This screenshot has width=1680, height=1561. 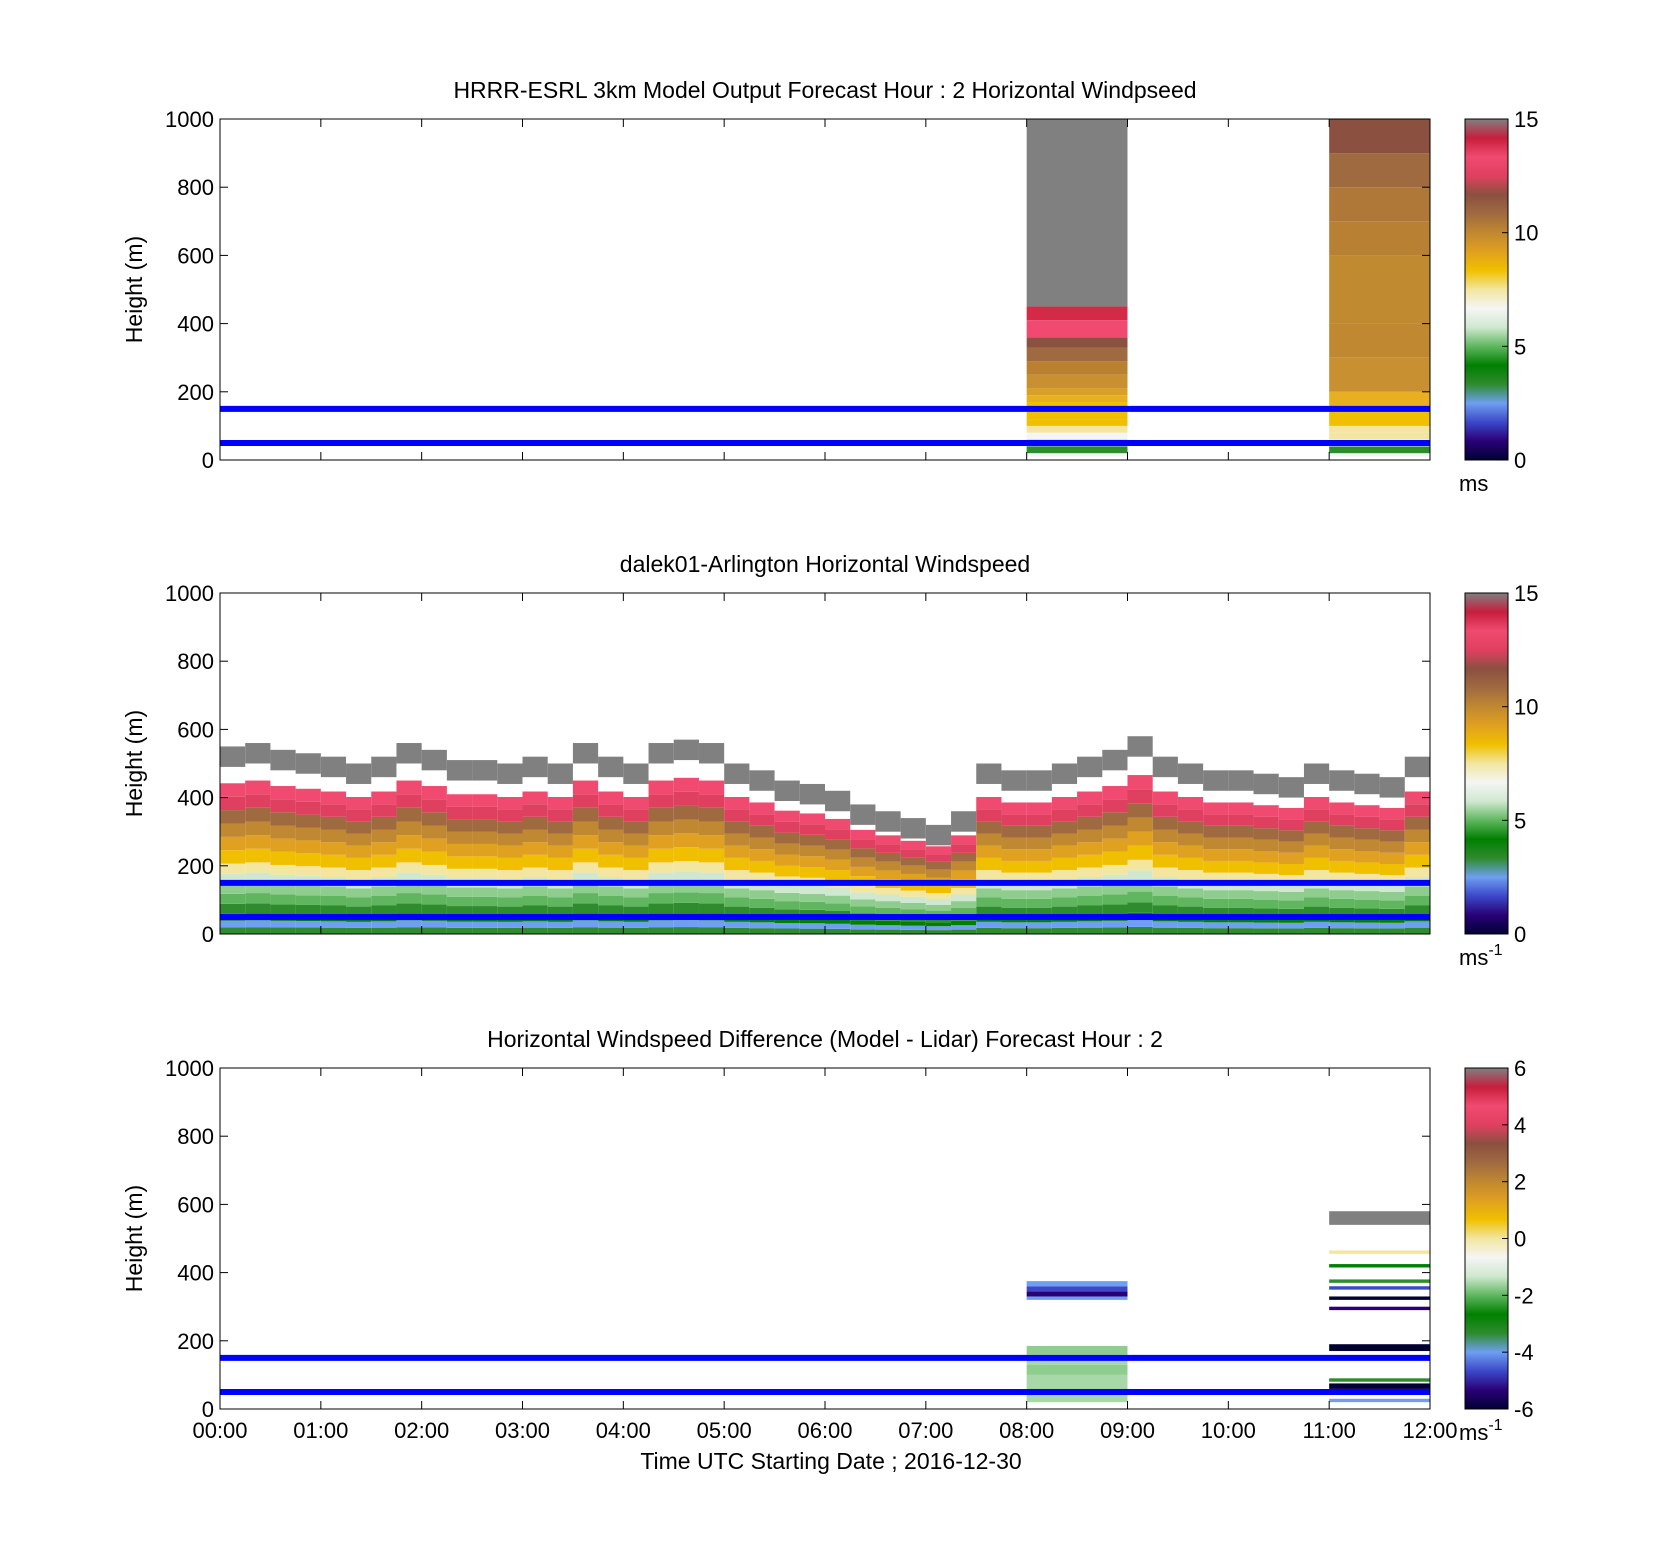 I want to click on colorbar-unit-label: ms-1, so click(x=1481, y=956).